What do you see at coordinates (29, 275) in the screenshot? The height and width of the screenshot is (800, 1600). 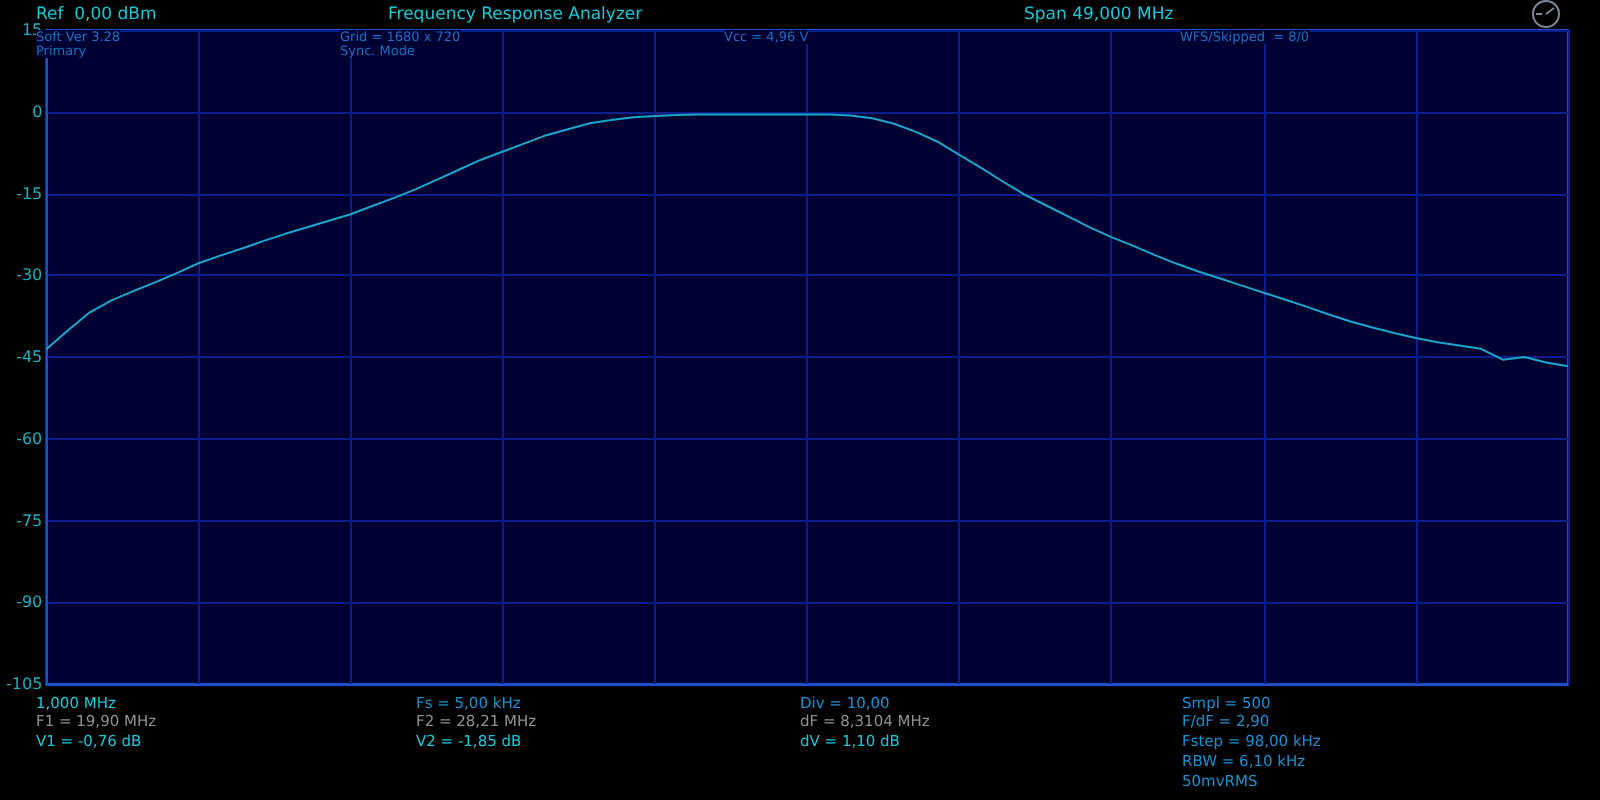 I see `y-tick-label: -30` at bounding box center [29, 275].